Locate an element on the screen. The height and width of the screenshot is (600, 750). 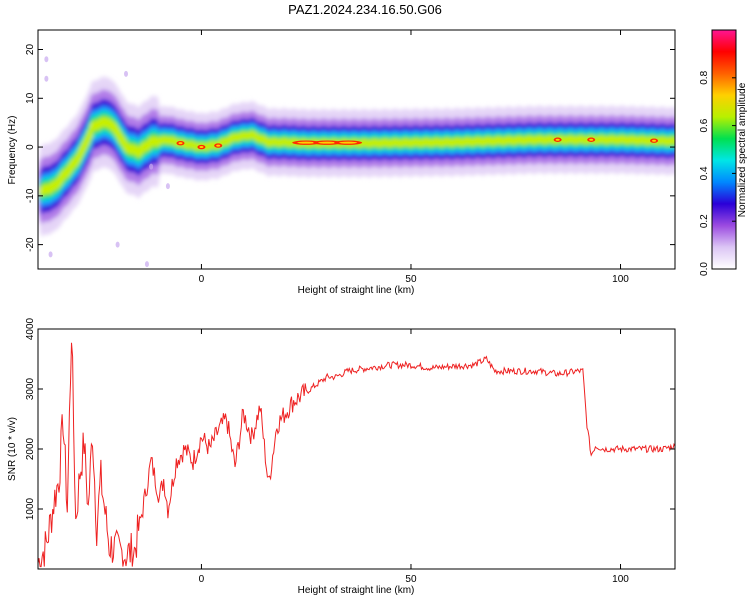
spectrogram-ytick-label: 10 is located at coordinates (30, 98).